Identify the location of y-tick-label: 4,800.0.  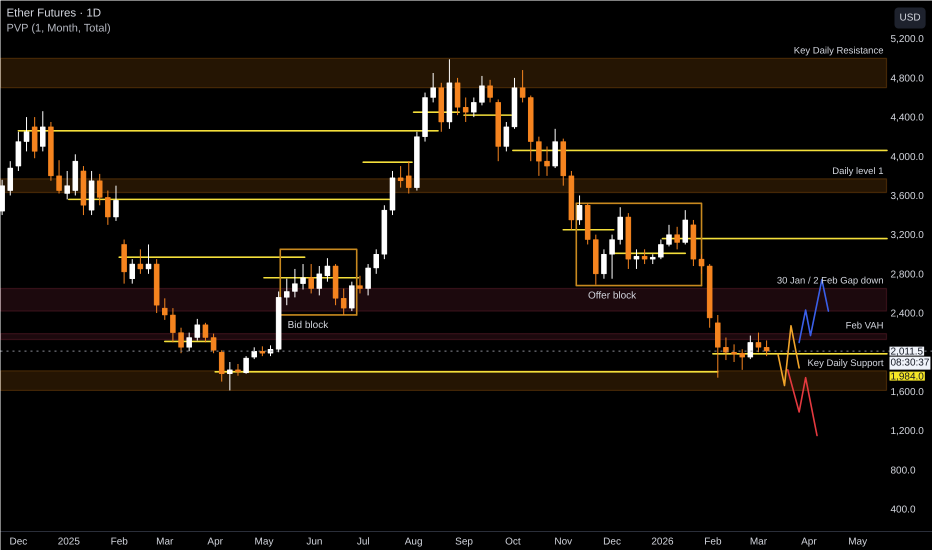
(907, 78).